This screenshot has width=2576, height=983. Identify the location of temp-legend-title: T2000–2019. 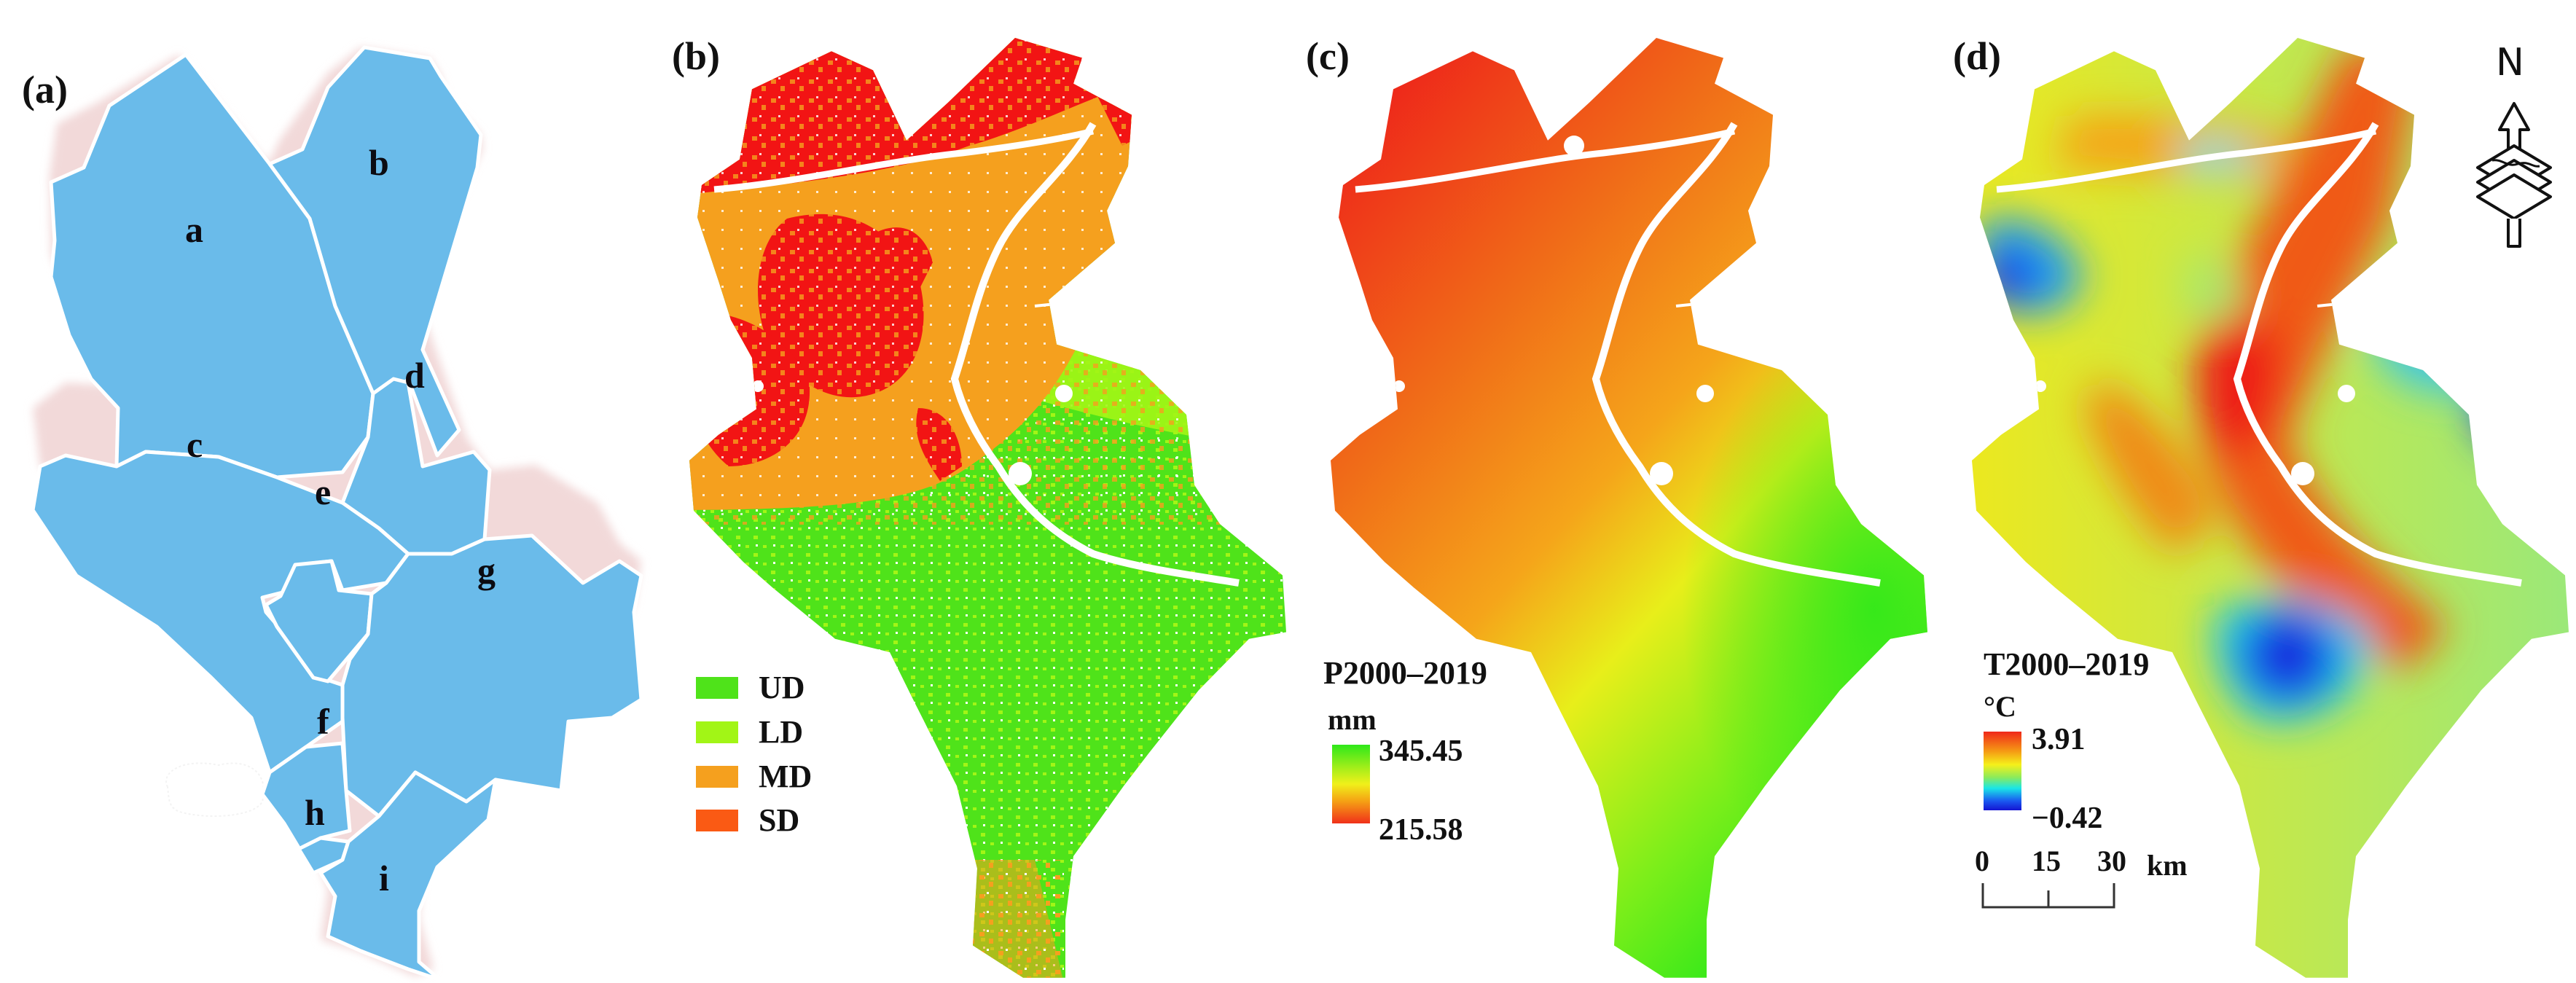
(2067, 664).